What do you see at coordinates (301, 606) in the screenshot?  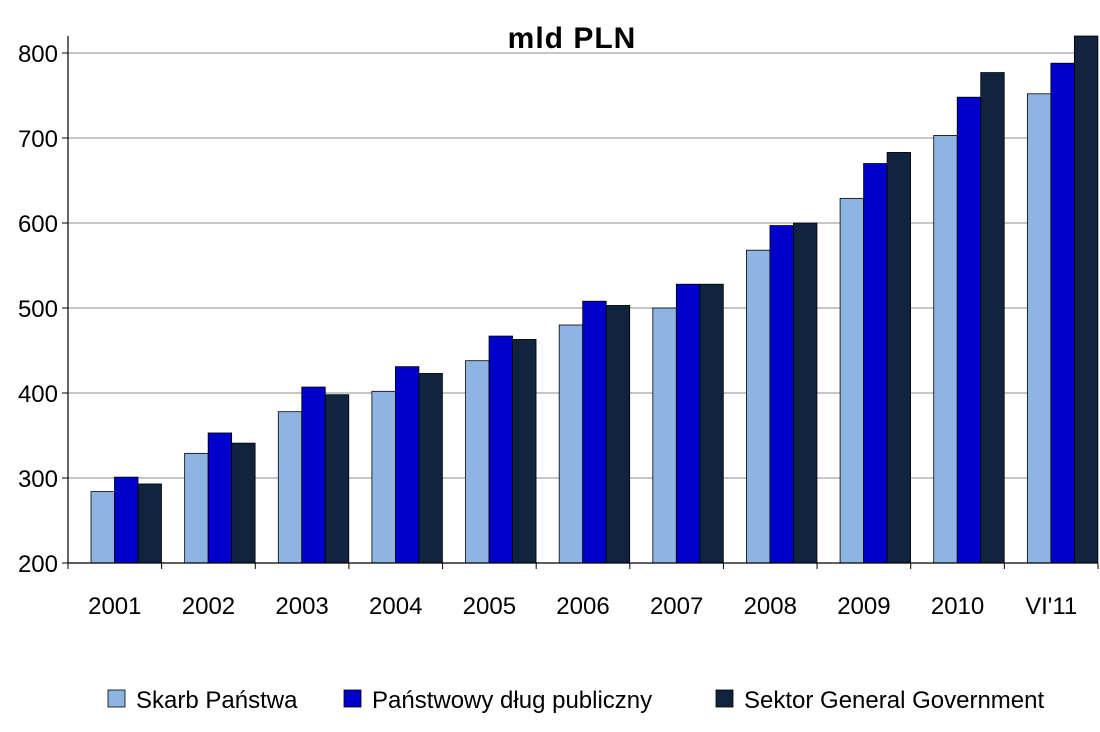 I see `x-tick-label: 2003` at bounding box center [301, 606].